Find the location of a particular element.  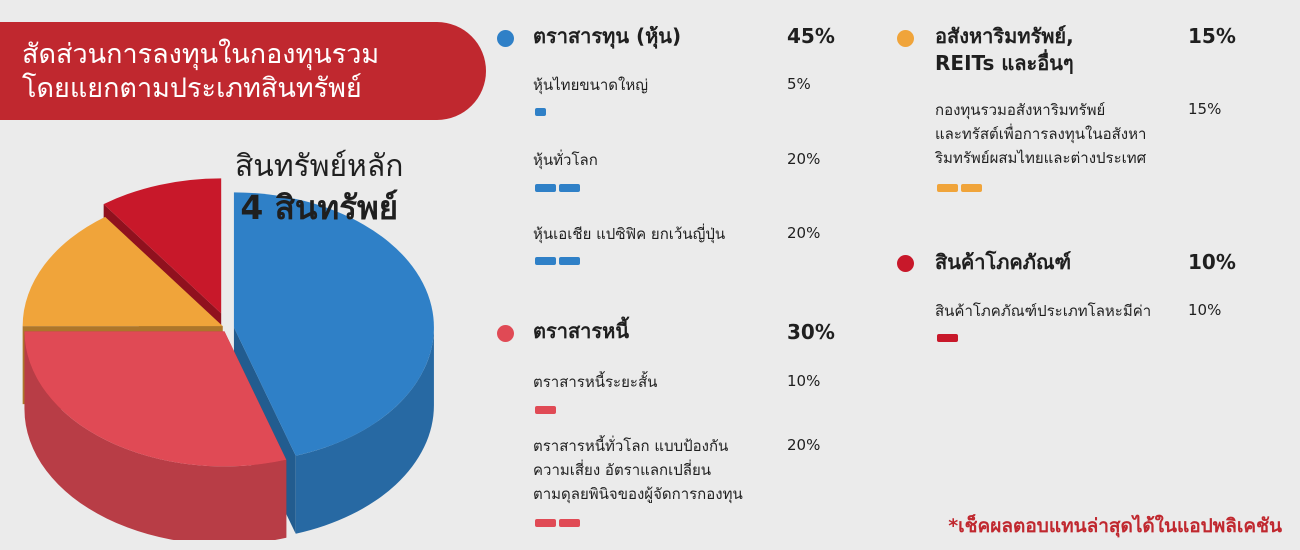

sub-item-name: หุ้นเอเชีย แปซิฟิค ยกเว้นญี่ปุ่น is located at coordinates (629, 234).